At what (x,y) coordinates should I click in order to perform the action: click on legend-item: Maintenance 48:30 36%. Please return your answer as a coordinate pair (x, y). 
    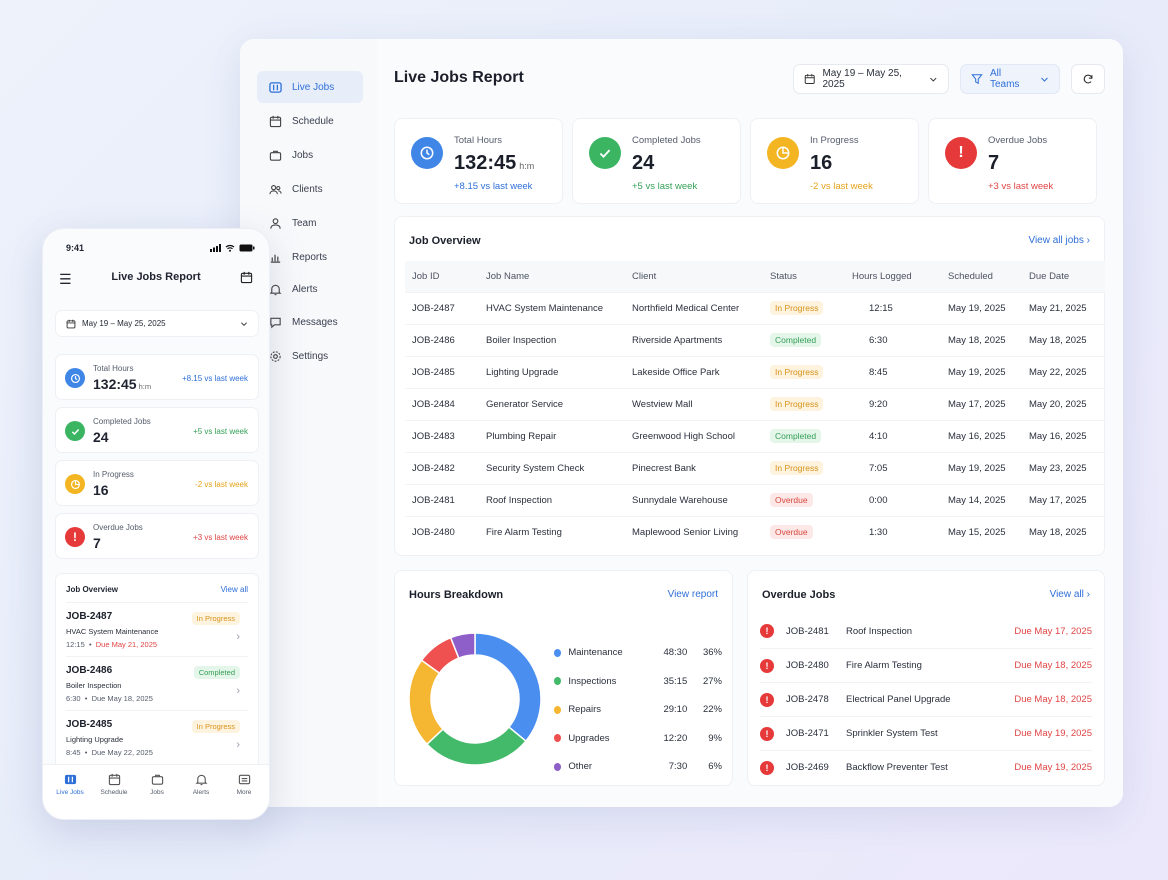
    Looking at the image, I should click on (638, 652).